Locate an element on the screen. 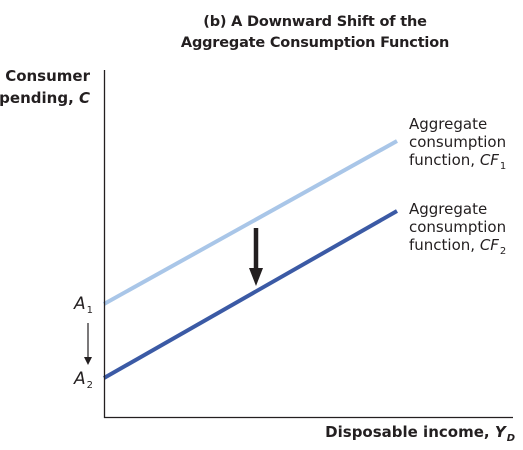 Image resolution: width=523 pixels, height=450 pixels. cf1-label: Aggregate consumption function, CF1 is located at coordinates (457, 143).